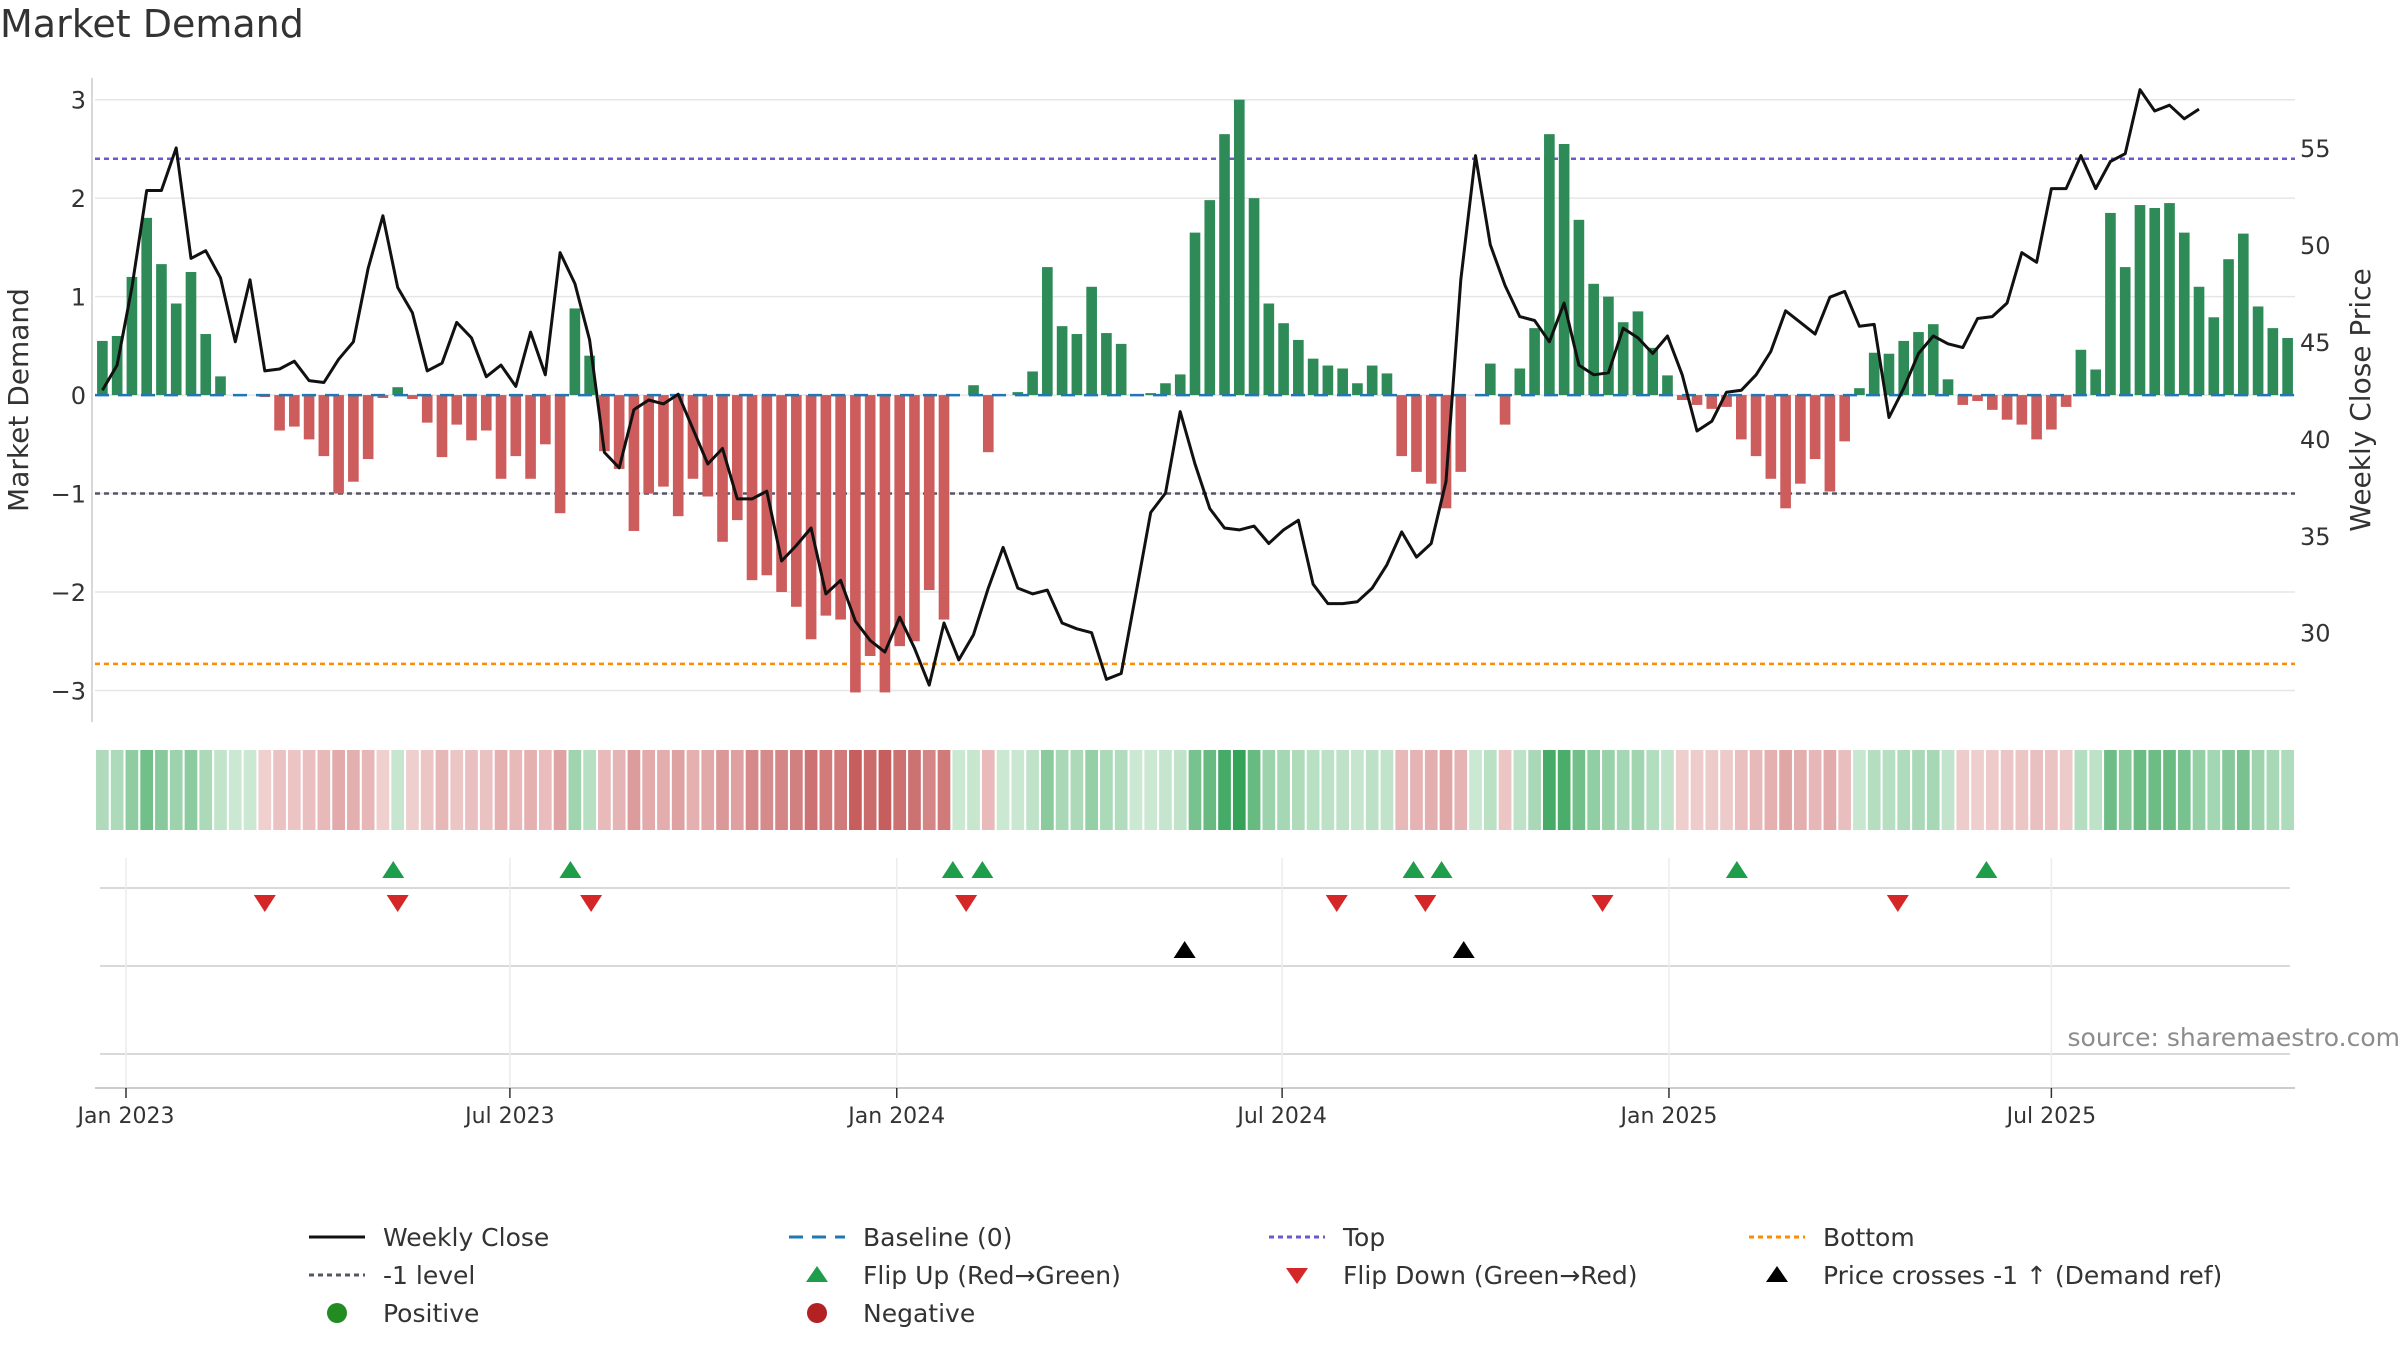  Describe the element at coordinates (18, 400) in the screenshot. I see `y-axis-label: Market Demand` at that location.